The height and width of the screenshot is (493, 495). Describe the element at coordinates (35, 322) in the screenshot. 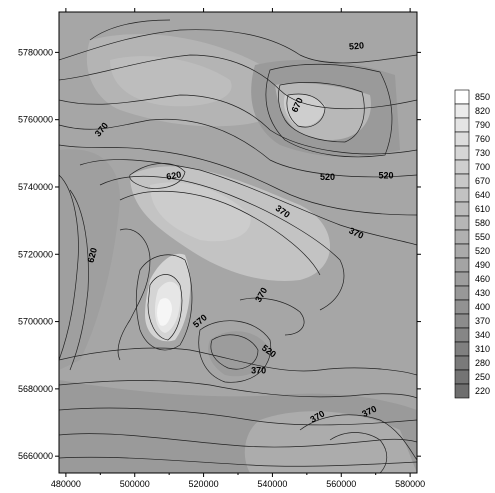

I see `y-tick-label: 5700000` at that location.